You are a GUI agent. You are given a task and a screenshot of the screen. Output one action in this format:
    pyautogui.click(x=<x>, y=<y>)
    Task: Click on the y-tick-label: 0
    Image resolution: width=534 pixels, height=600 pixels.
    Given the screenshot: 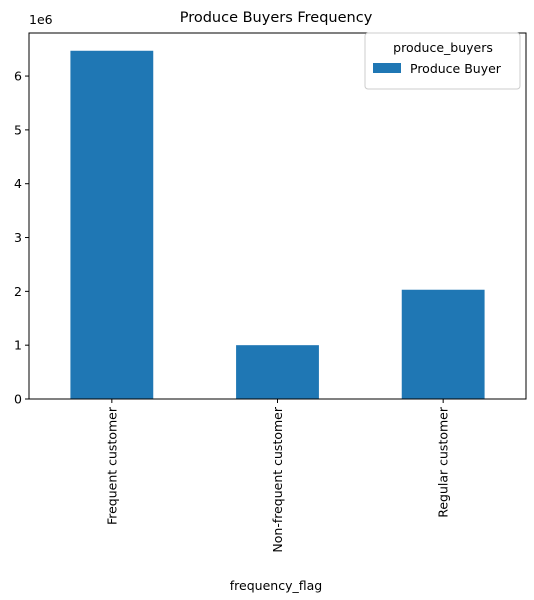 What is the action you would take?
    pyautogui.click(x=18, y=399)
    